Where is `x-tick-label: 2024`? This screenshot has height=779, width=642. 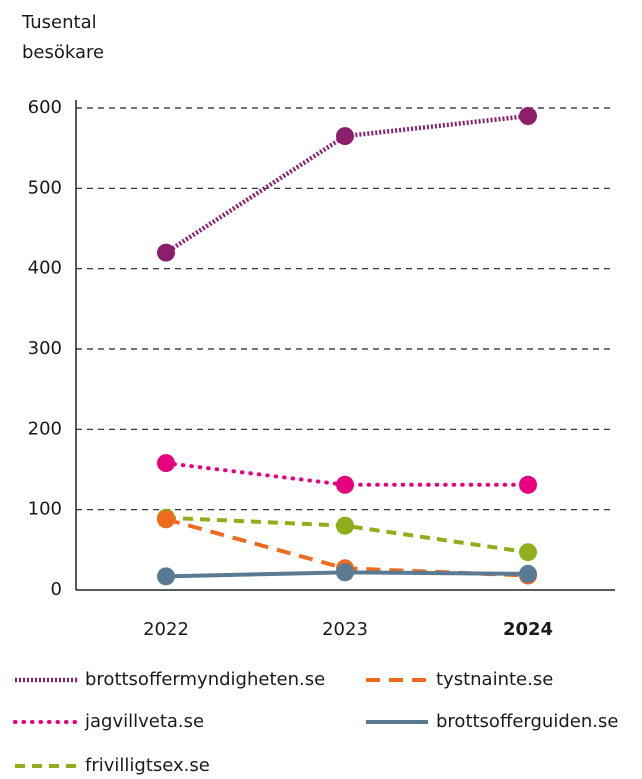 x-tick-label: 2024 is located at coordinates (528, 629).